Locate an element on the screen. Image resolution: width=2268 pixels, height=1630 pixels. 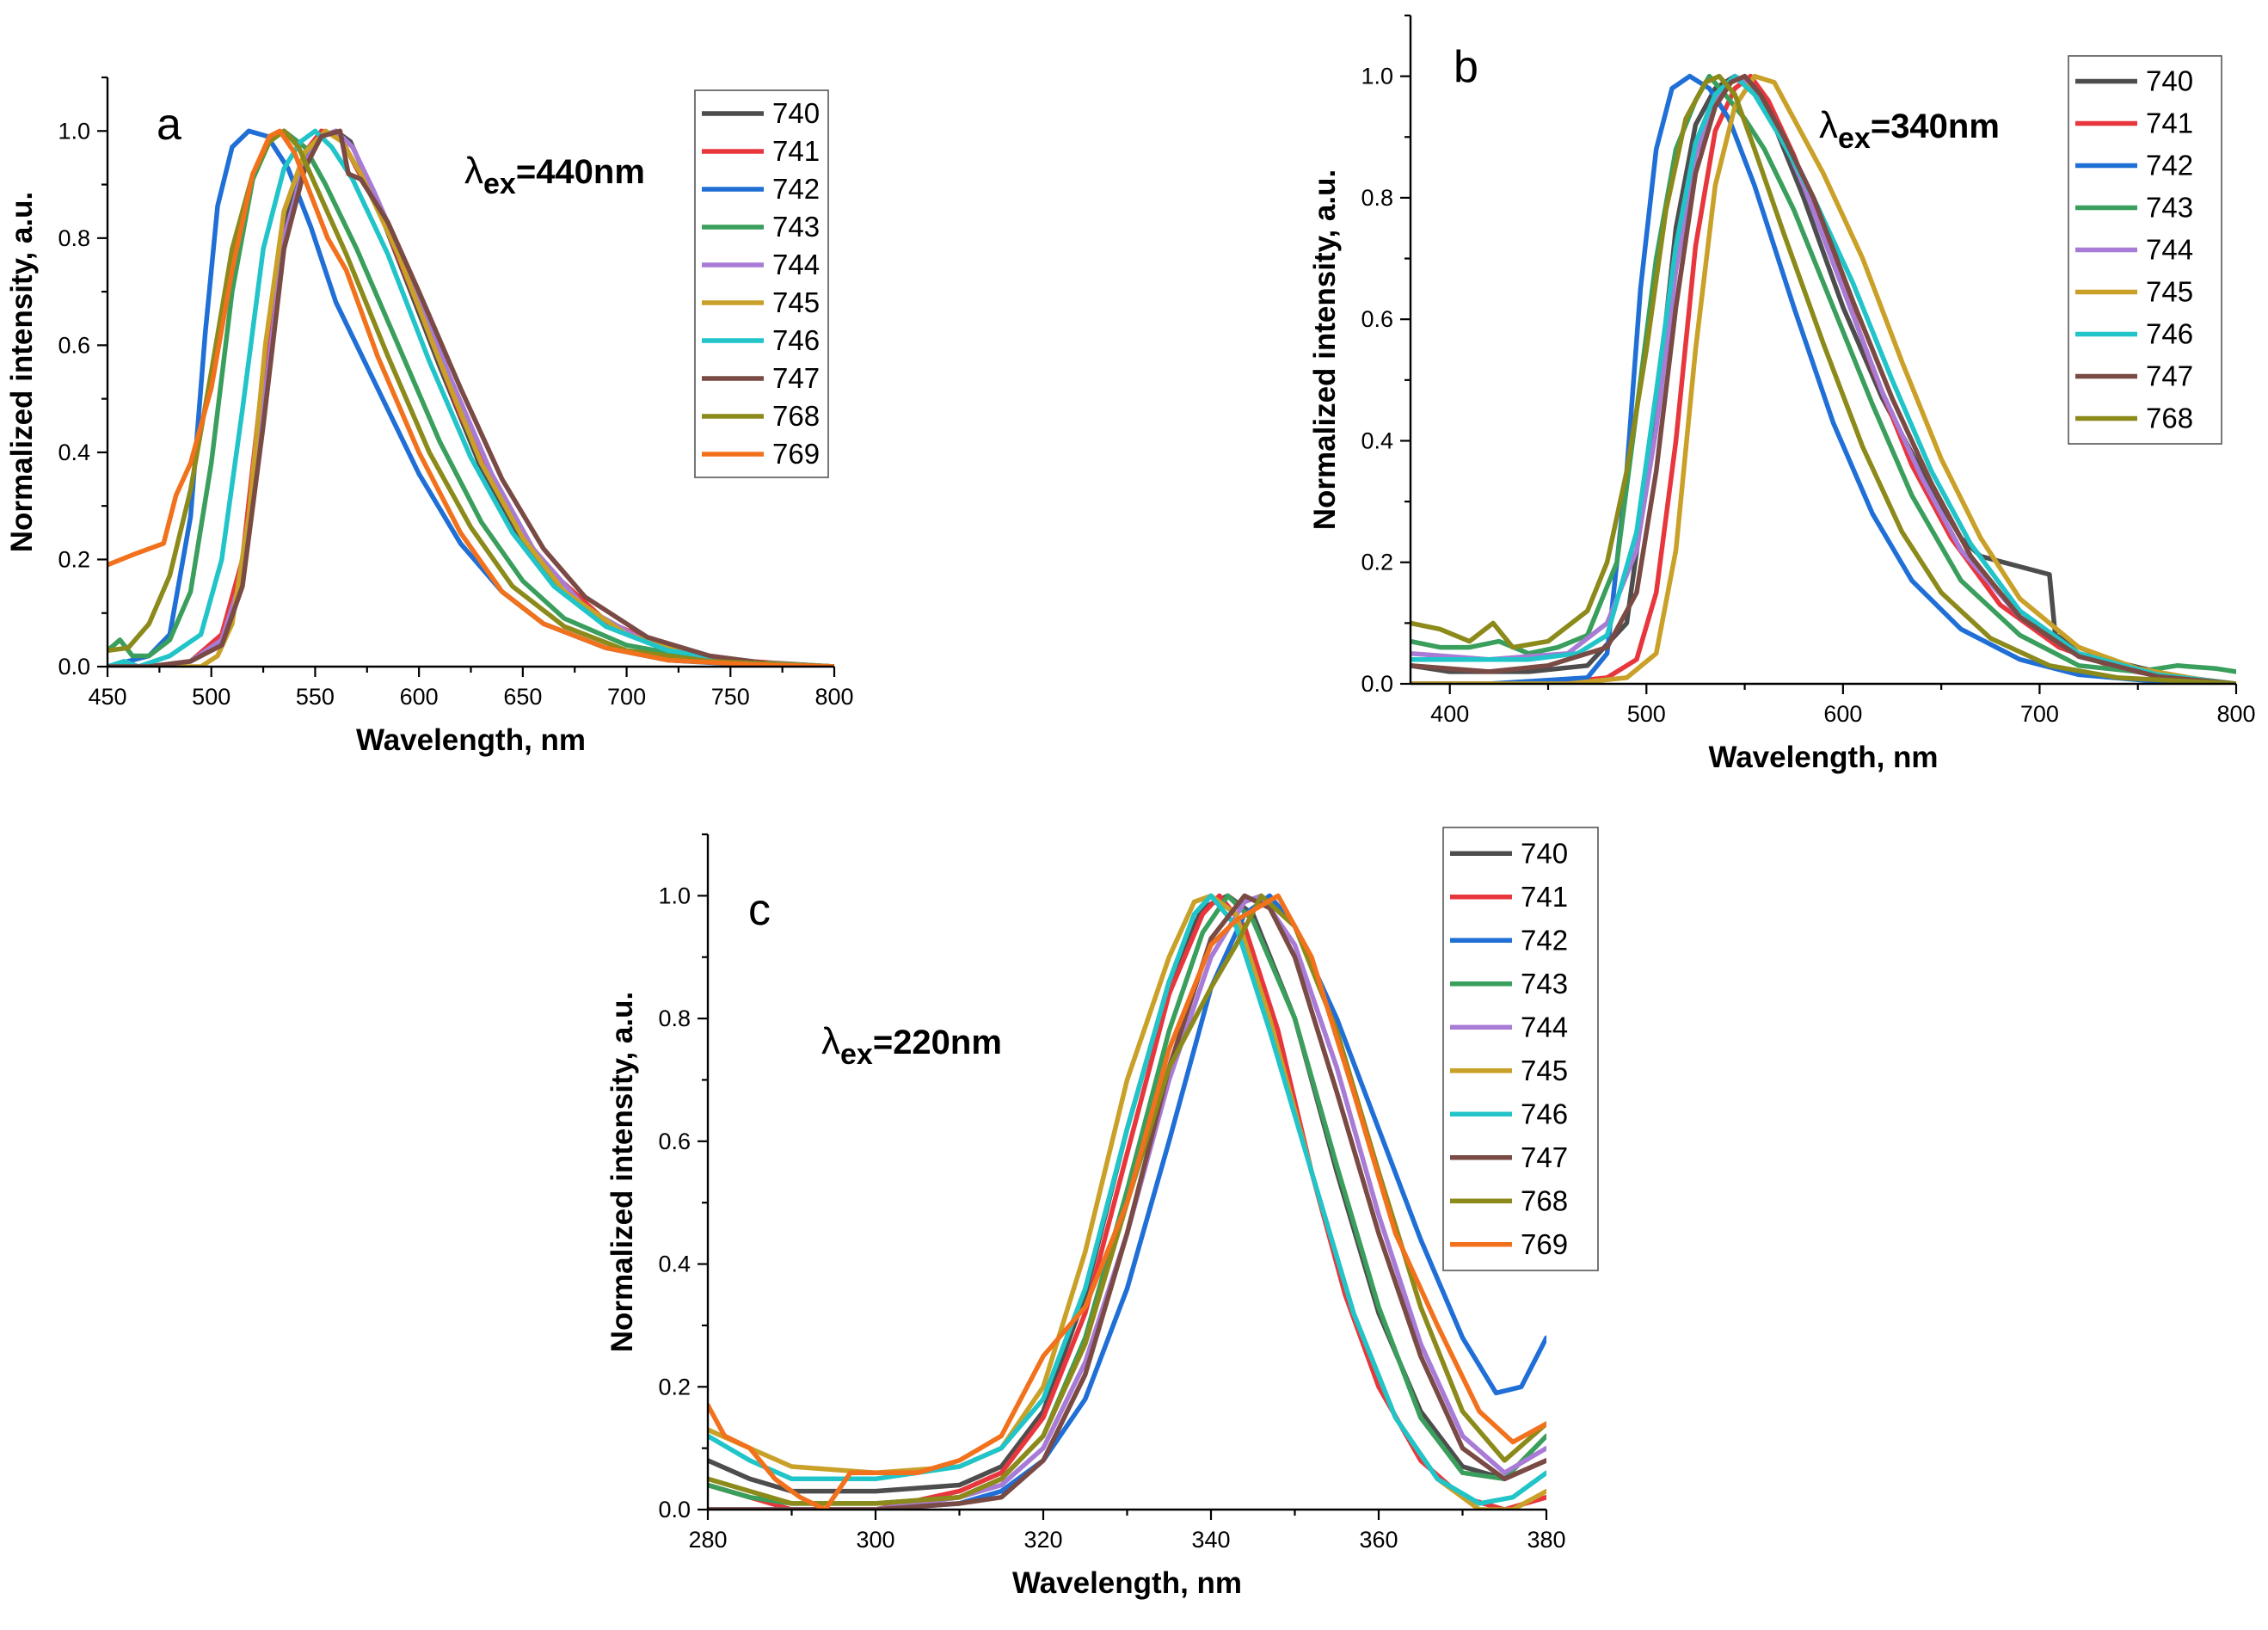
x-tick-label: 360 is located at coordinates (1378, 1540).